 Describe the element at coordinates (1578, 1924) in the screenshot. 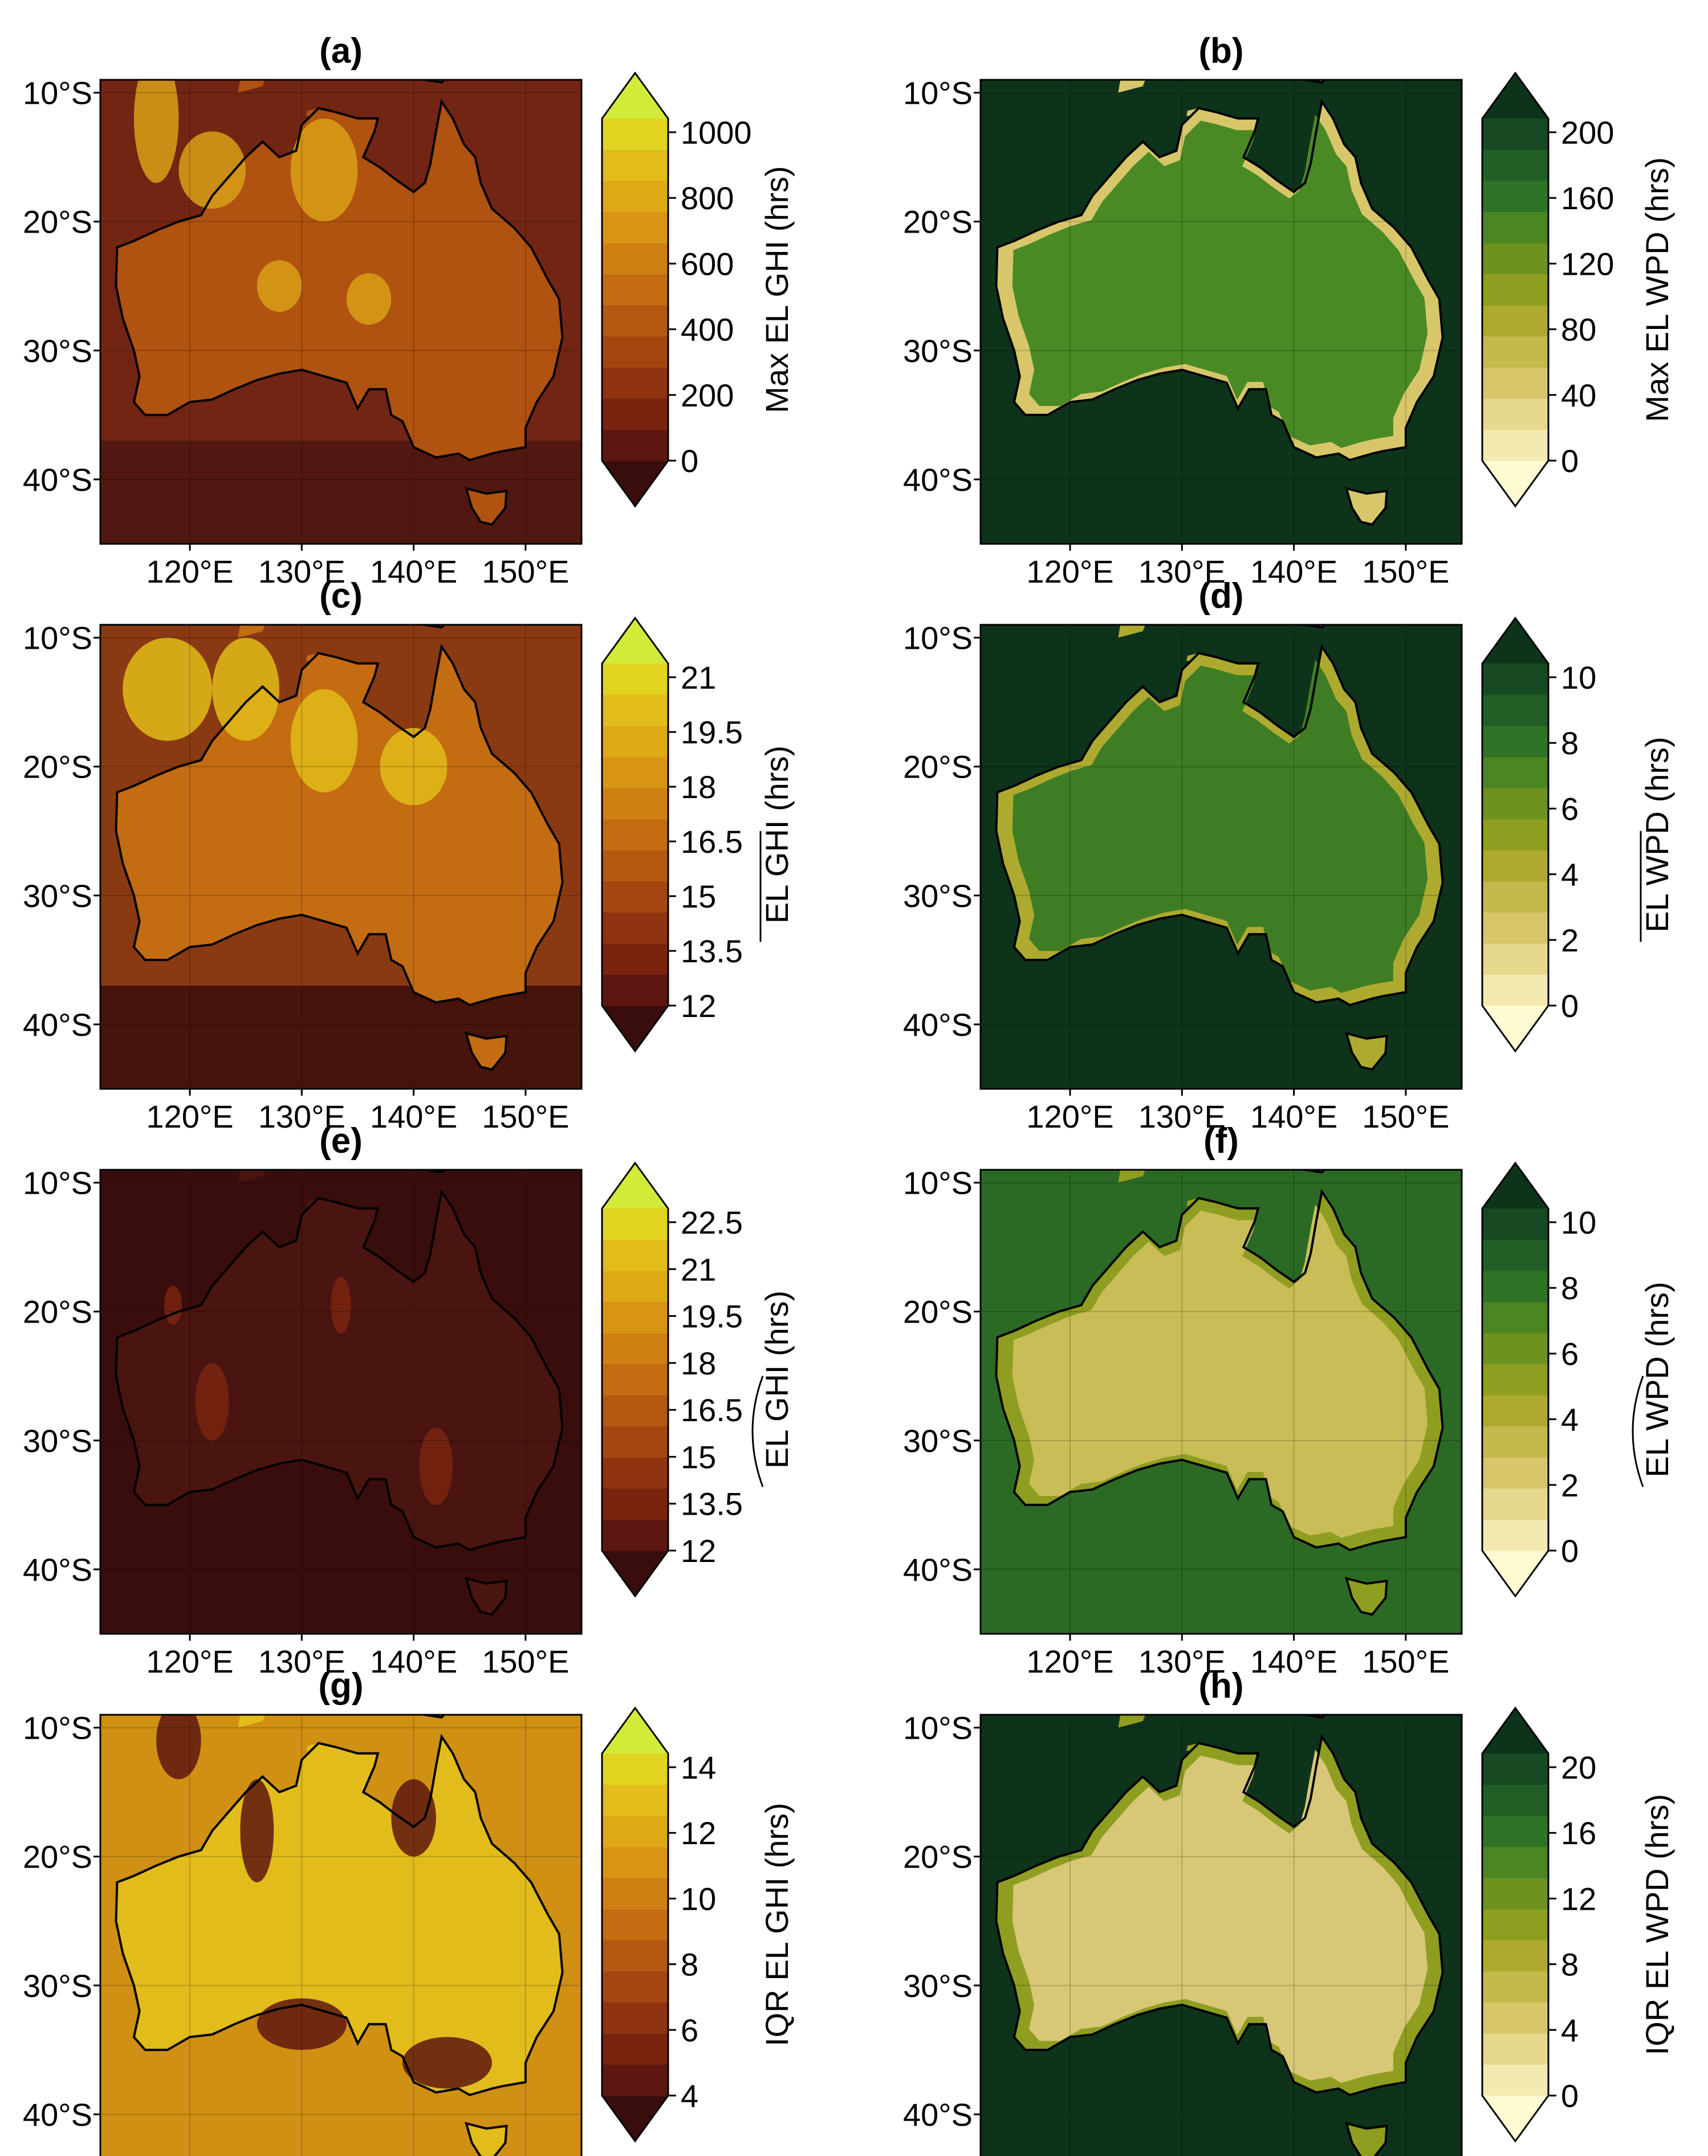

I see `colorbar: 0 4 8 12 16 20 IQR EL WPD (hrs)` at that location.